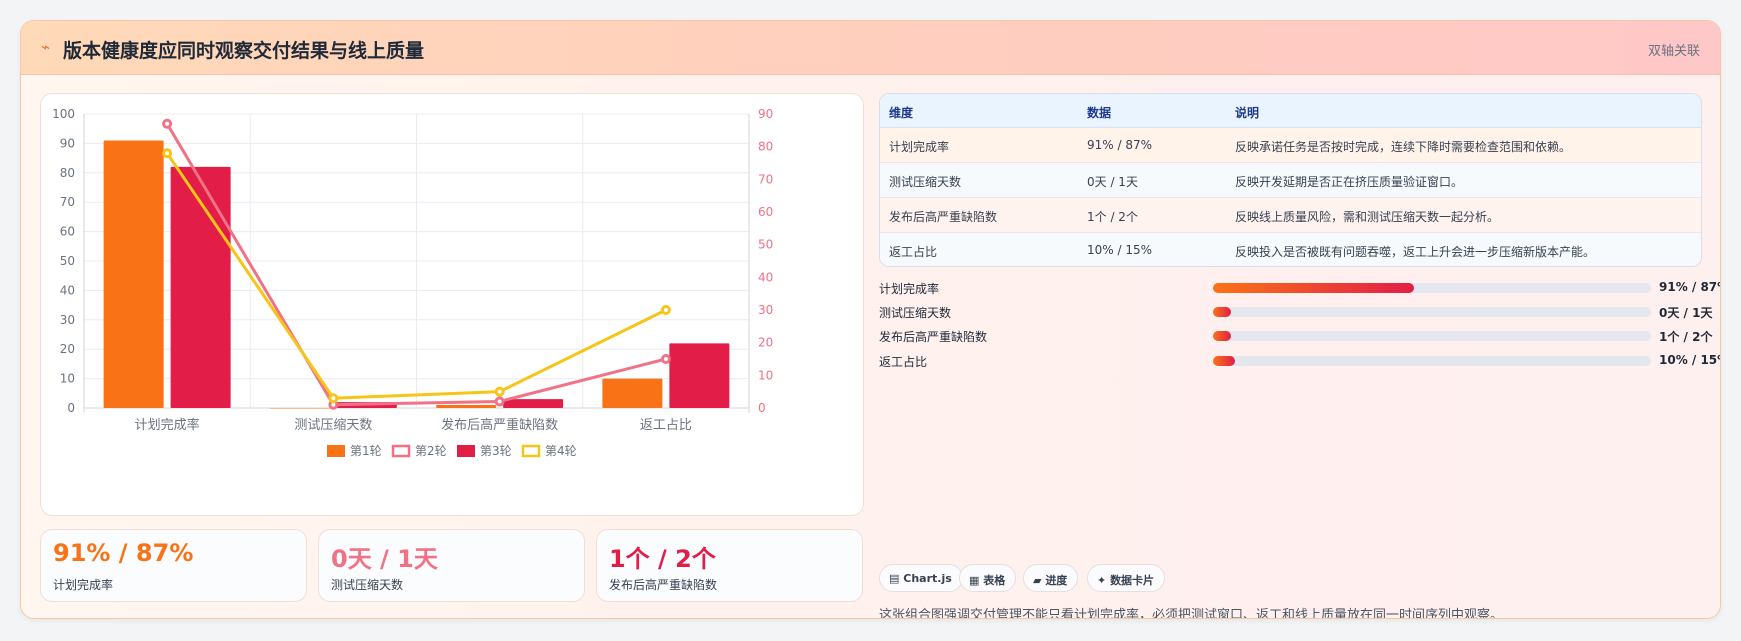 The image size is (1741, 641). What do you see at coordinates (765, 277) in the screenshot?
I see `y-right-tick-label: 40` at bounding box center [765, 277].